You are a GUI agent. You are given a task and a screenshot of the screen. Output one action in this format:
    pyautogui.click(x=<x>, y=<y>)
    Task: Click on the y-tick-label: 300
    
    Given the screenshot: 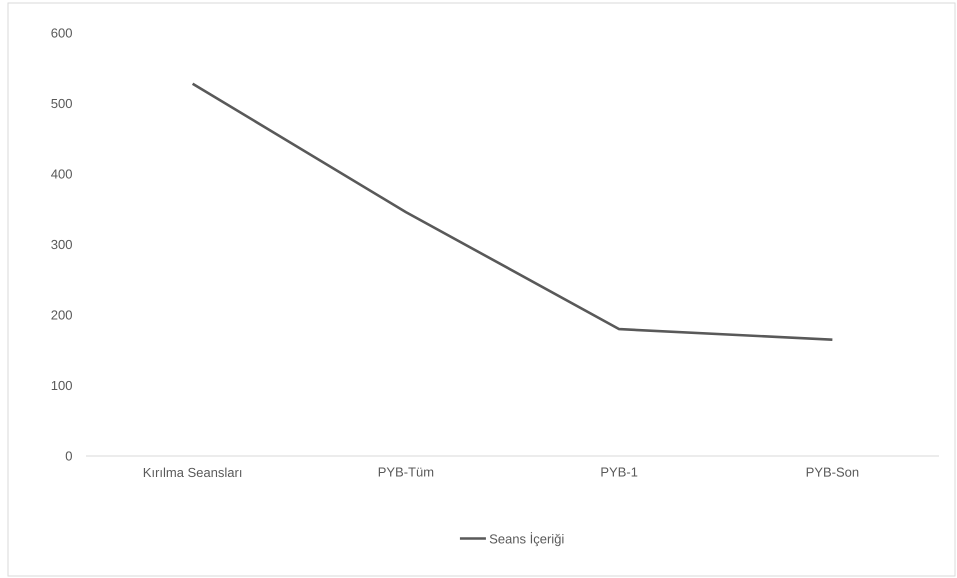 What is the action you would take?
    pyautogui.click(x=61, y=245)
    